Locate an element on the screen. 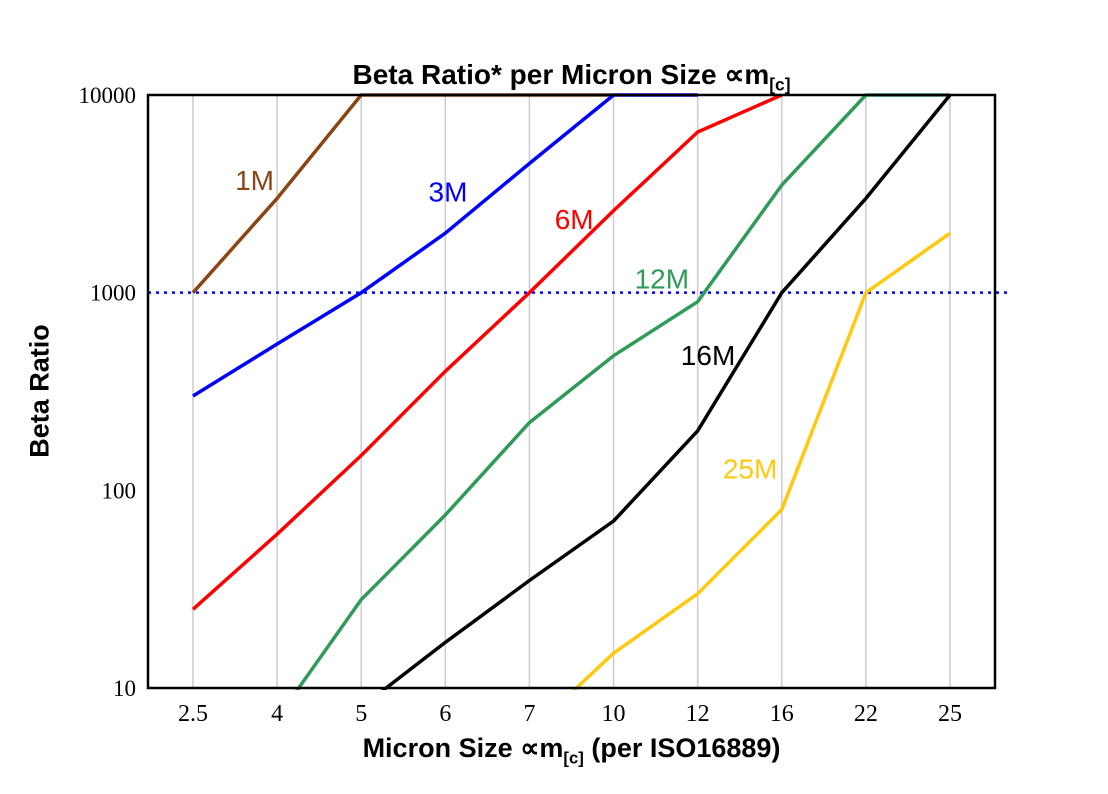 This screenshot has width=1108, height=794. x-tick-label-25: 25 is located at coordinates (950, 714).